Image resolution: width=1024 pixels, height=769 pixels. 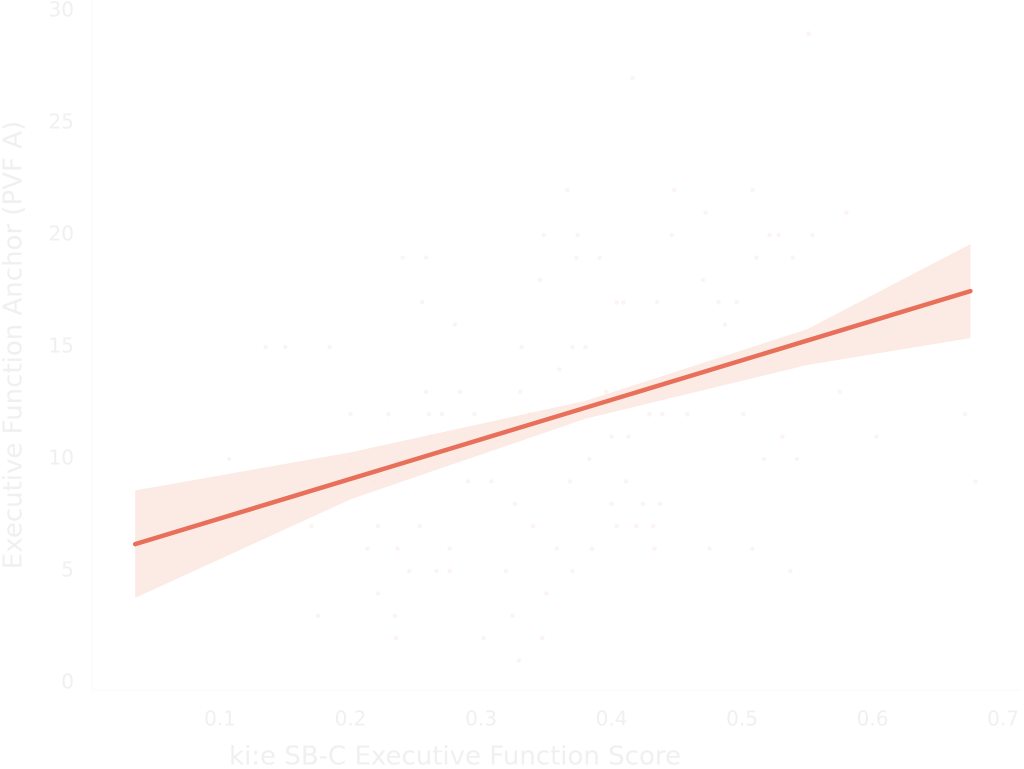 What do you see at coordinates (61, 458) in the screenshot?
I see `y-tick-label: 10` at bounding box center [61, 458].